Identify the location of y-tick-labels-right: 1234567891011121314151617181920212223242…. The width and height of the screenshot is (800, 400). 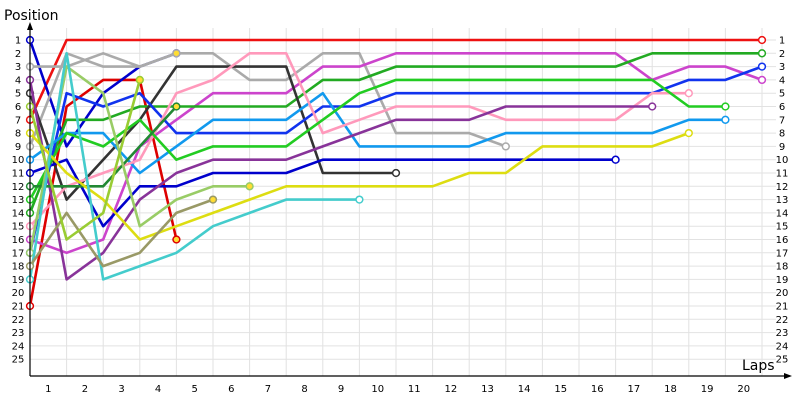
(782, 201).